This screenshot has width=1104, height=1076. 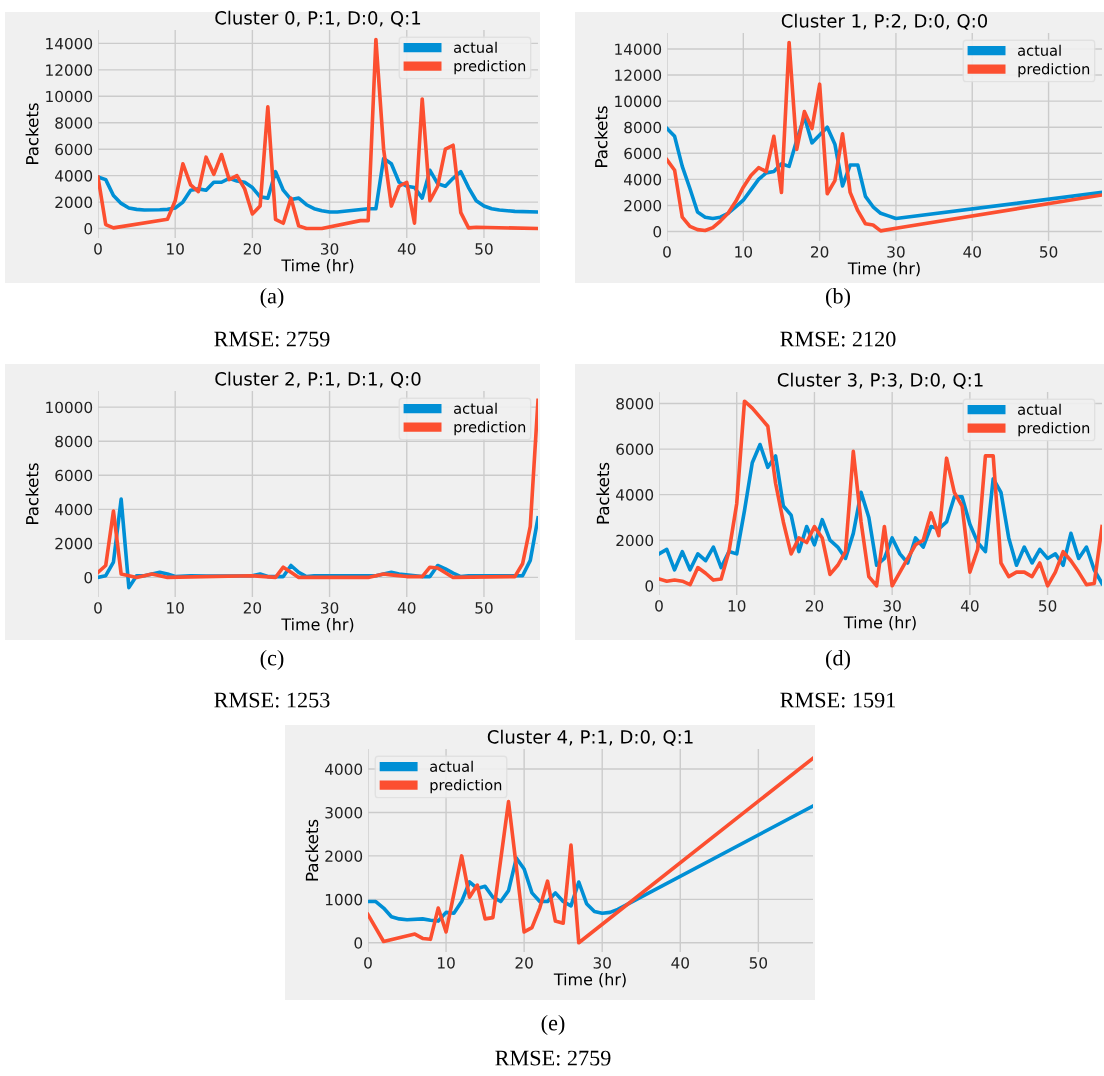 I want to click on chart-title: Cluster 3, P:3, D:0, Q:1, so click(x=880, y=380).